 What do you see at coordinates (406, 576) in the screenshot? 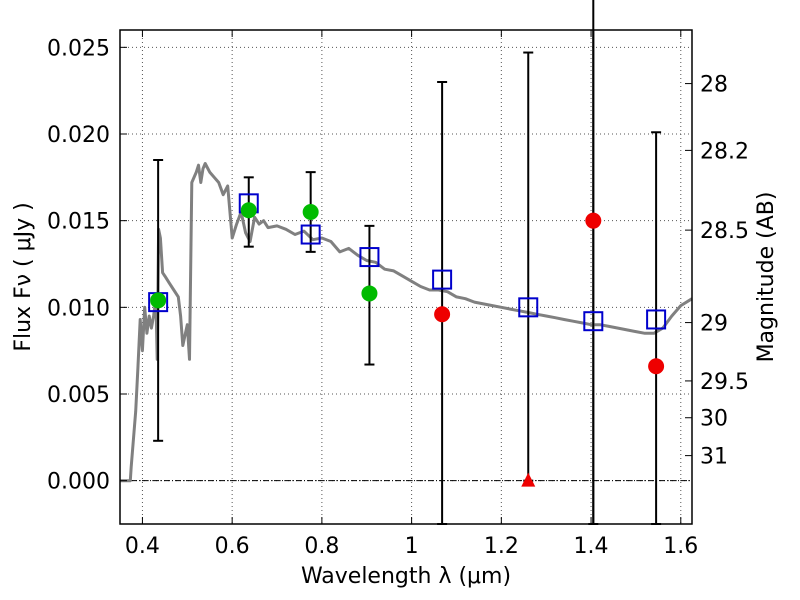
I see `x-axis-title: Wavelength λ (μm)` at bounding box center [406, 576].